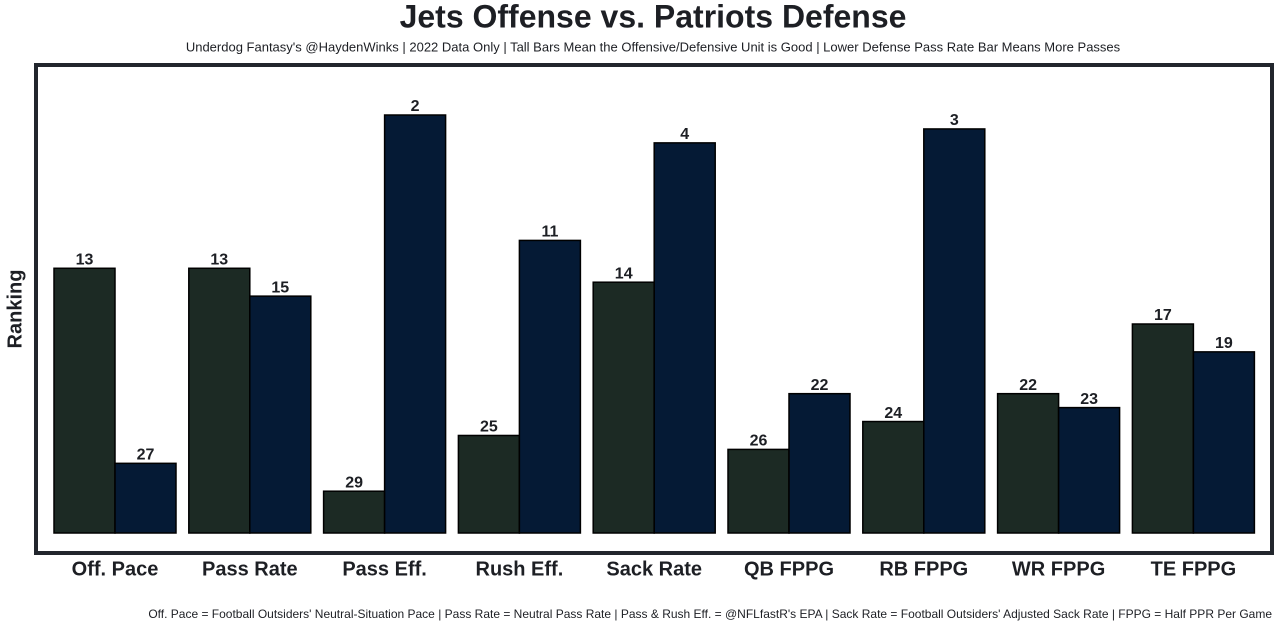 This screenshot has height=629, width=1280. What do you see at coordinates (1089, 399) in the screenshot?
I see `value-label: 23` at bounding box center [1089, 399].